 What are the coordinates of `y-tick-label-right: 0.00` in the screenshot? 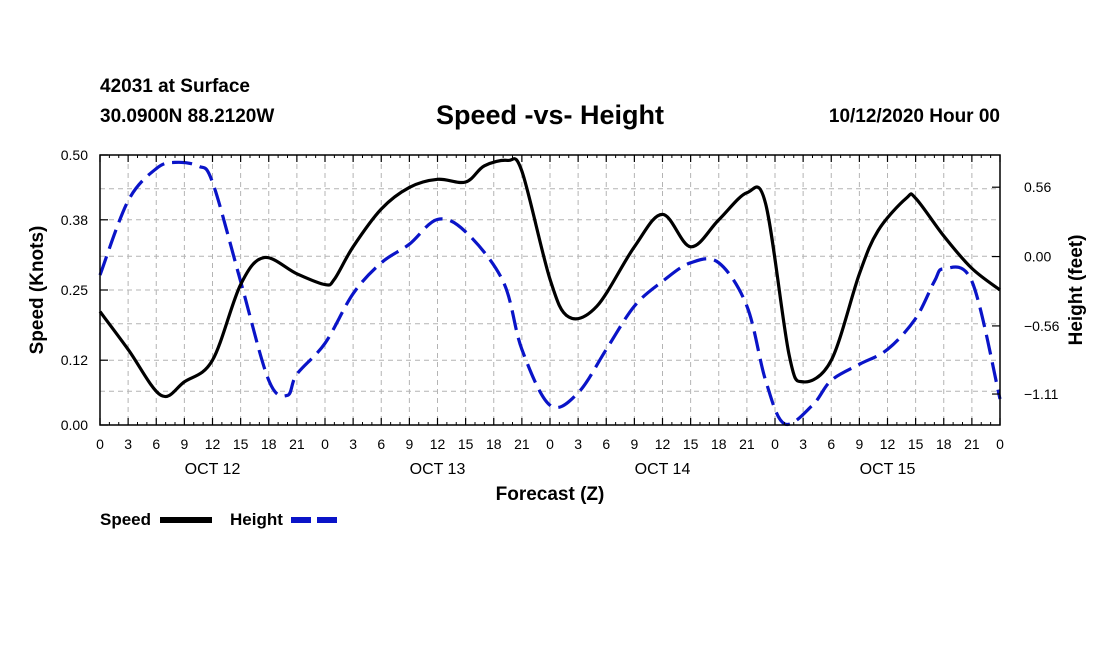 It's located at (1037, 257).